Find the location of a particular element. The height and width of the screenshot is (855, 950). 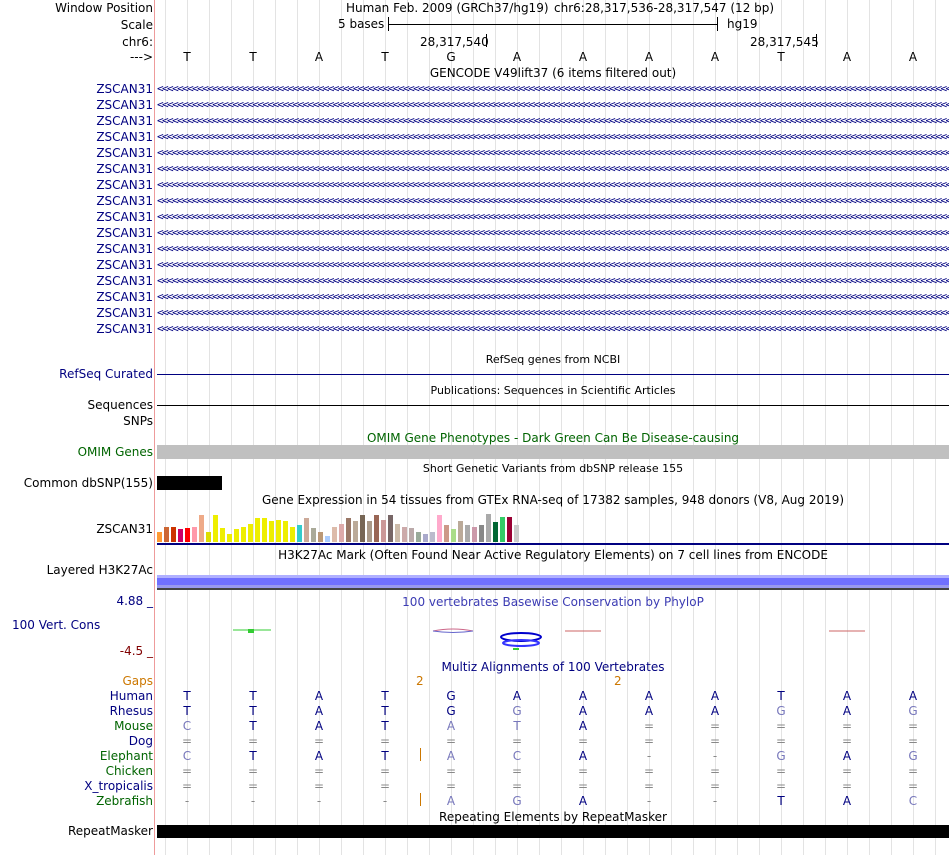

repeatmasker-label: RepeatMasker is located at coordinates (110, 831).